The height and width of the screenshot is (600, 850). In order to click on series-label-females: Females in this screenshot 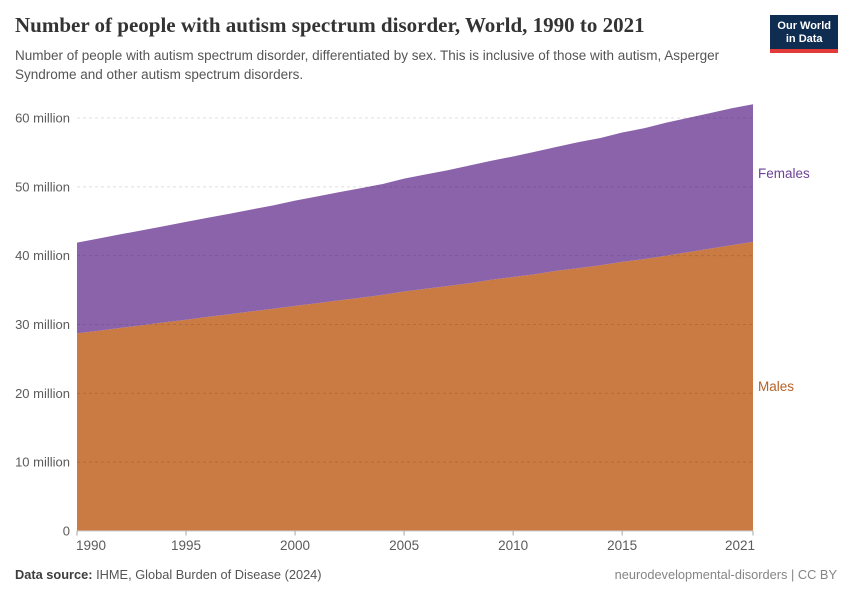, I will do `click(784, 173)`.